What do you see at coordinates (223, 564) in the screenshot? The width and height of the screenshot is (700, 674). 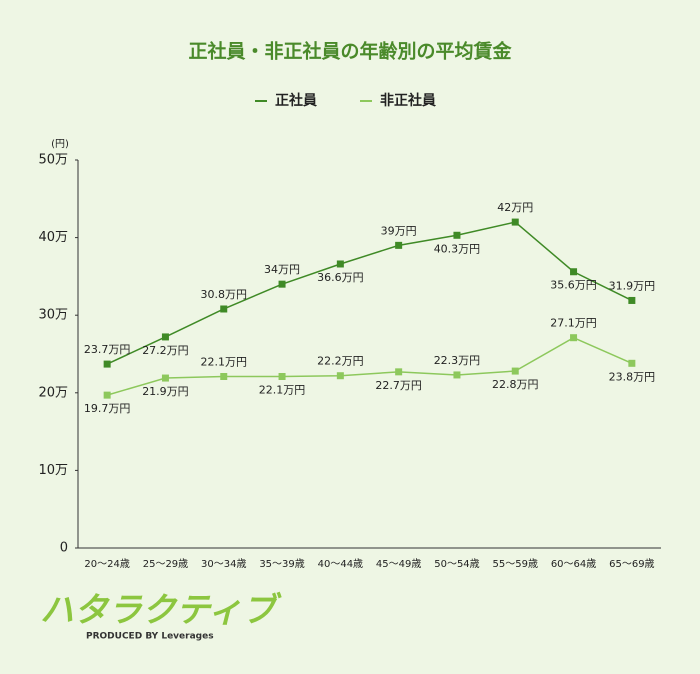 I see `x-tick-label: 30〜34歳` at bounding box center [223, 564].